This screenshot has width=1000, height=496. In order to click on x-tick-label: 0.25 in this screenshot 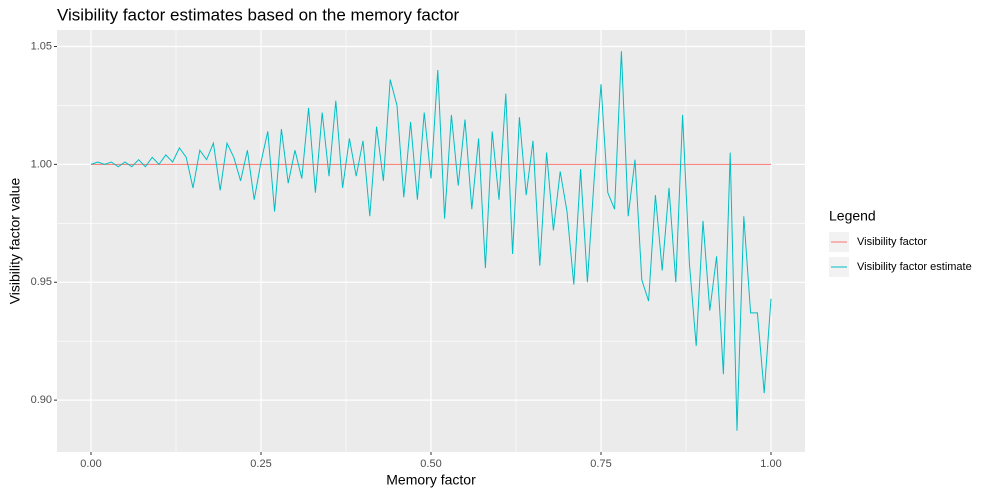, I will do `click(260, 464)`.